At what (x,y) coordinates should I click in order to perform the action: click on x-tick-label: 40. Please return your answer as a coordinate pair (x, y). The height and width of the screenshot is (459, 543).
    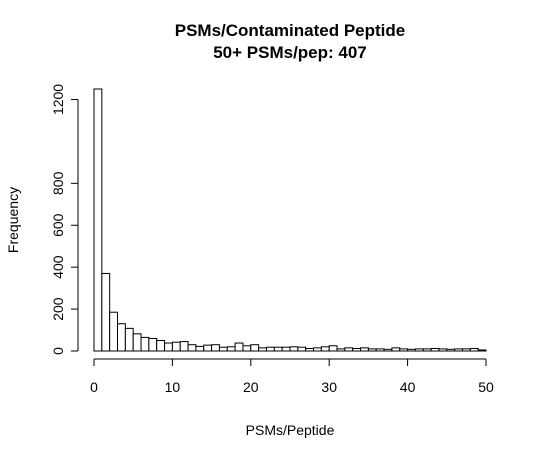
    Looking at the image, I should click on (408, 387).